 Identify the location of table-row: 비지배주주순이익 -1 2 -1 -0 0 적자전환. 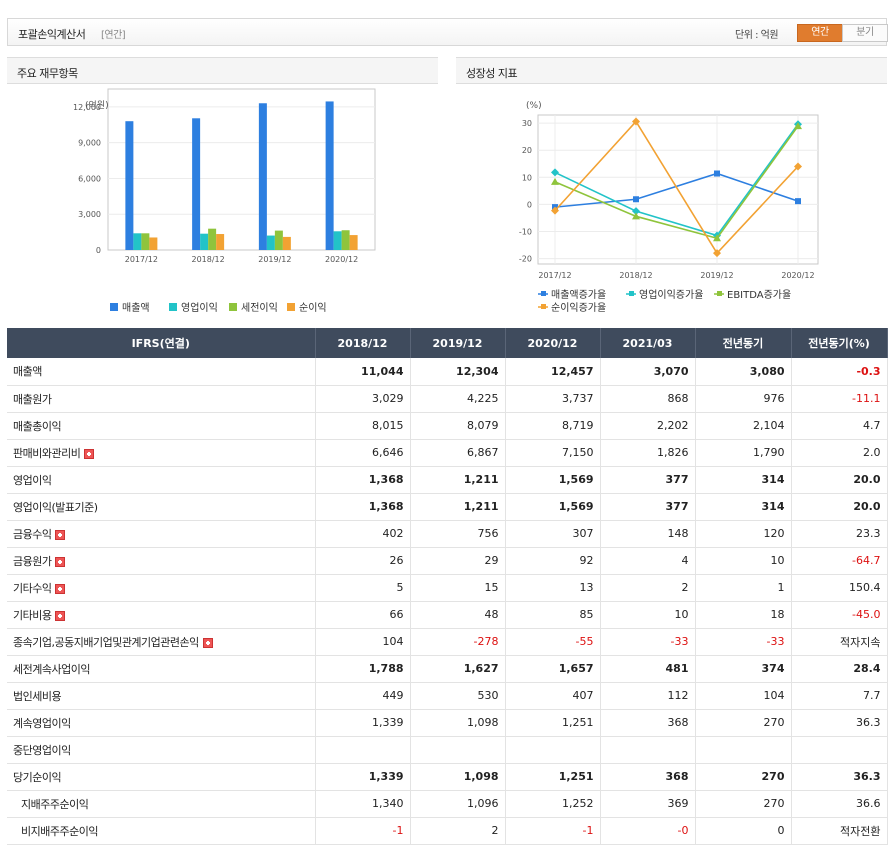
(447, 831).